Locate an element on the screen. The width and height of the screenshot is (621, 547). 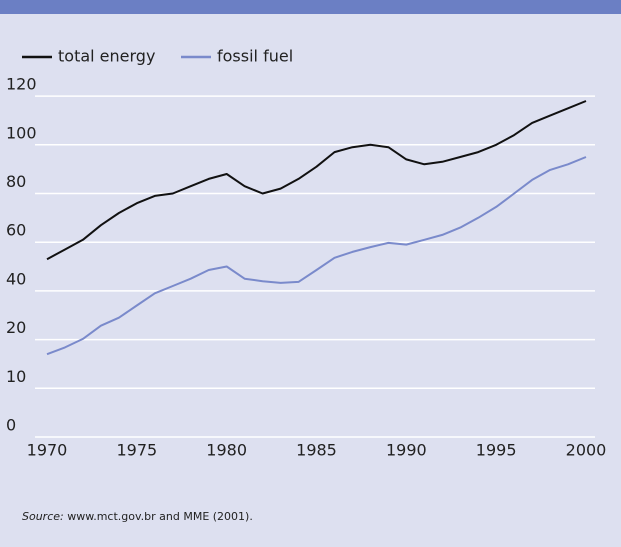
y-tick-label: 20 is located at coordinates (16, 327).